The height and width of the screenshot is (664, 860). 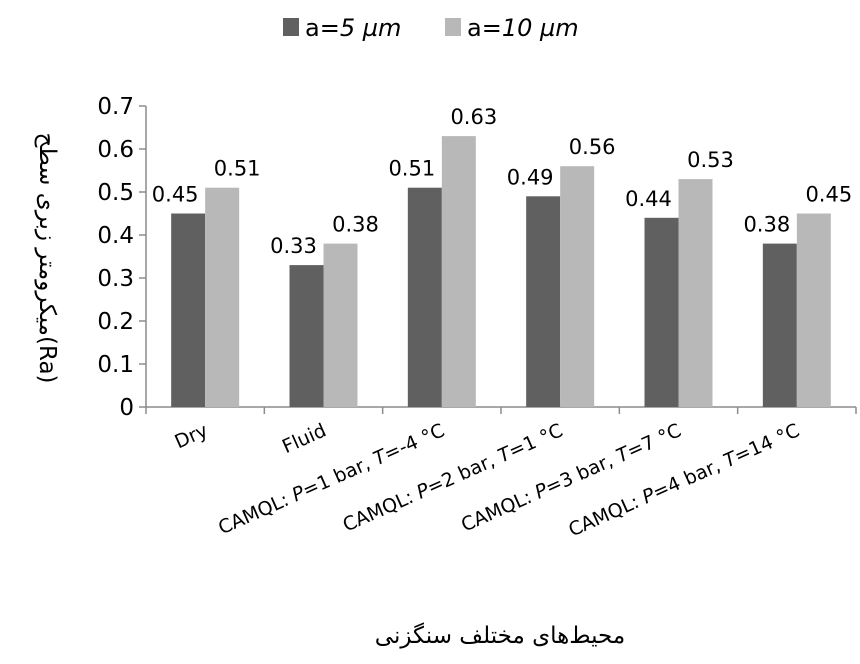 I want to click on x-tick-label: Dry, so click(x=191, y=436).